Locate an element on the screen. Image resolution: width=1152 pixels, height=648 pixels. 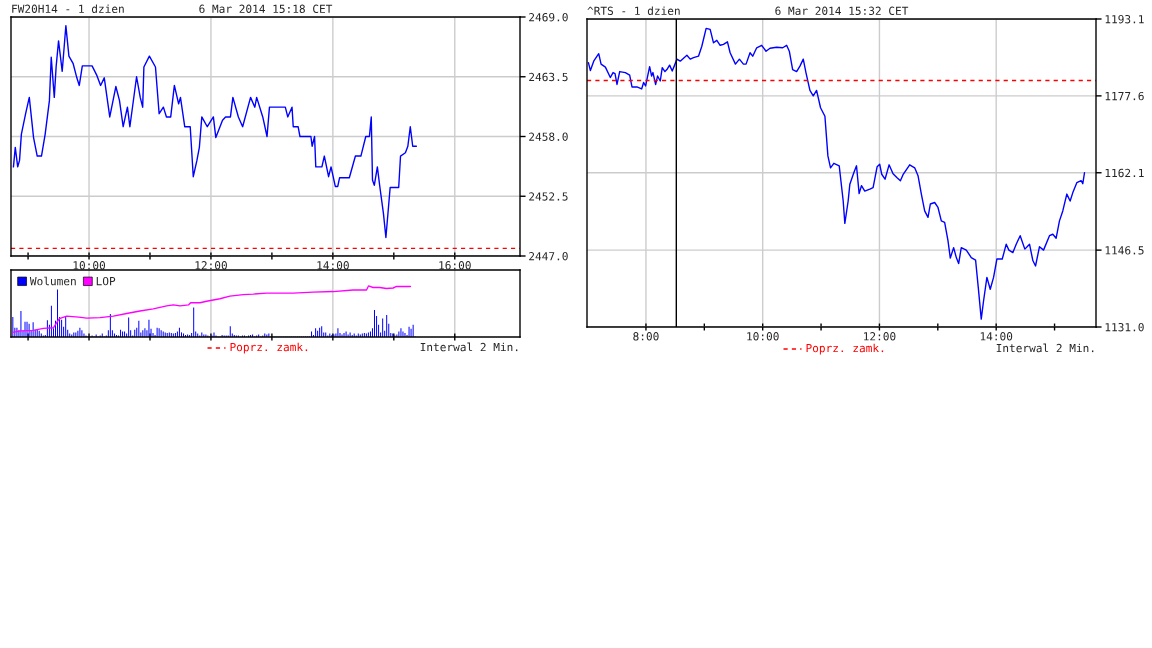
legend-label: Wolumen is located at coordinates (52, 281).